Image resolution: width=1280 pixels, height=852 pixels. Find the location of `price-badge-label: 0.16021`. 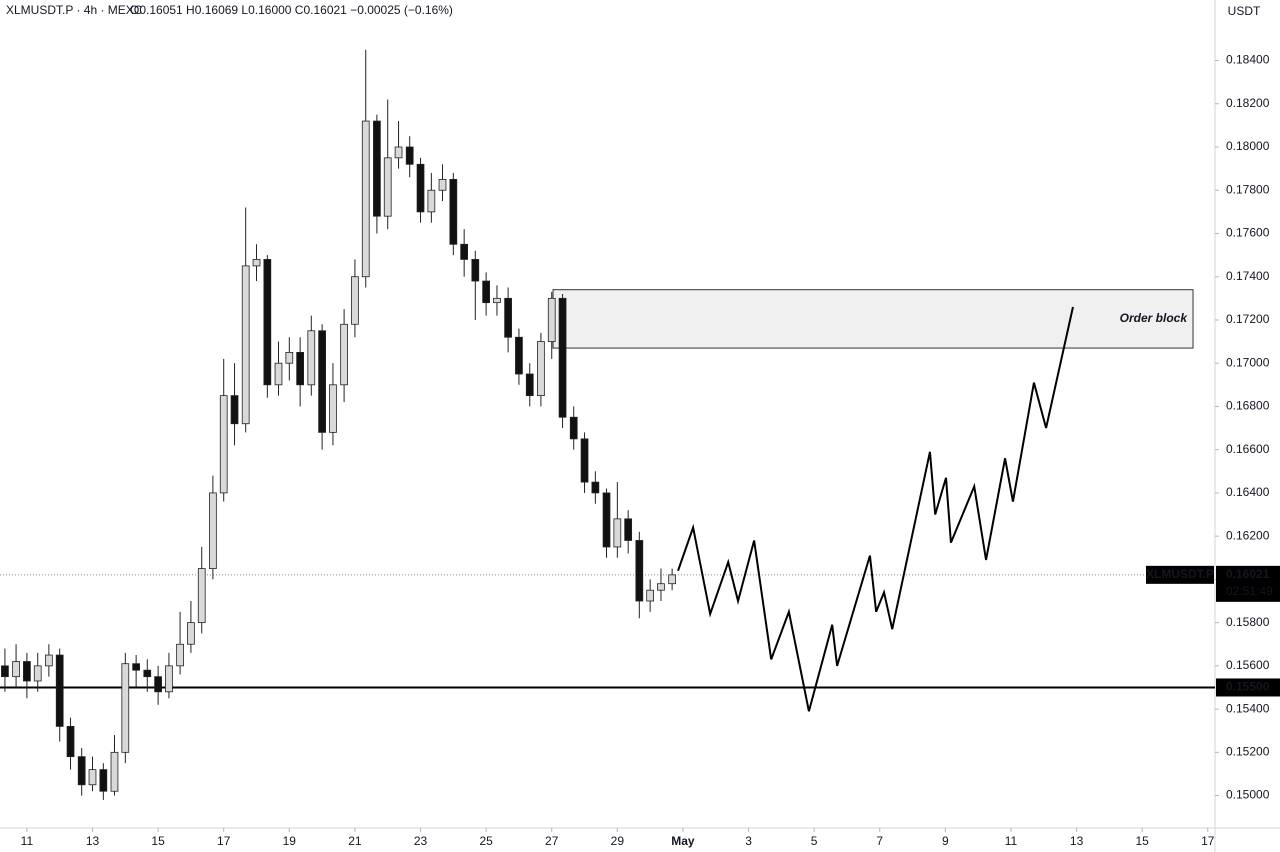

price-badge-label: 0.16021 is located at coordinates (1248, 574).